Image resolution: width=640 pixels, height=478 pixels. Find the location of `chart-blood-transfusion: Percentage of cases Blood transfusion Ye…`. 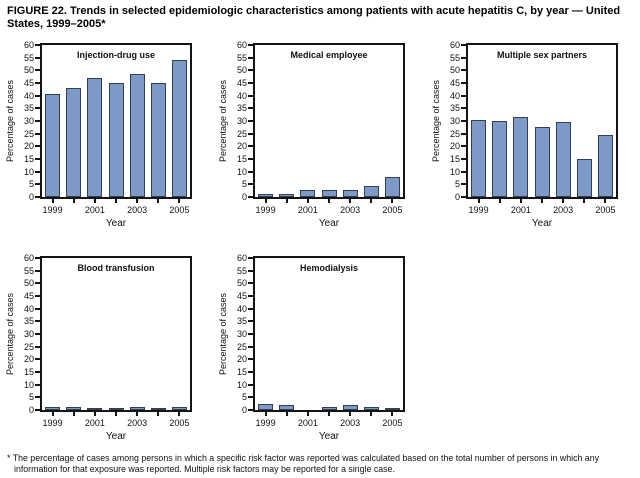

chart-blood-transfusion: Percentage of cases Blood transfusion Ye… is located at coordinates (108, 346).